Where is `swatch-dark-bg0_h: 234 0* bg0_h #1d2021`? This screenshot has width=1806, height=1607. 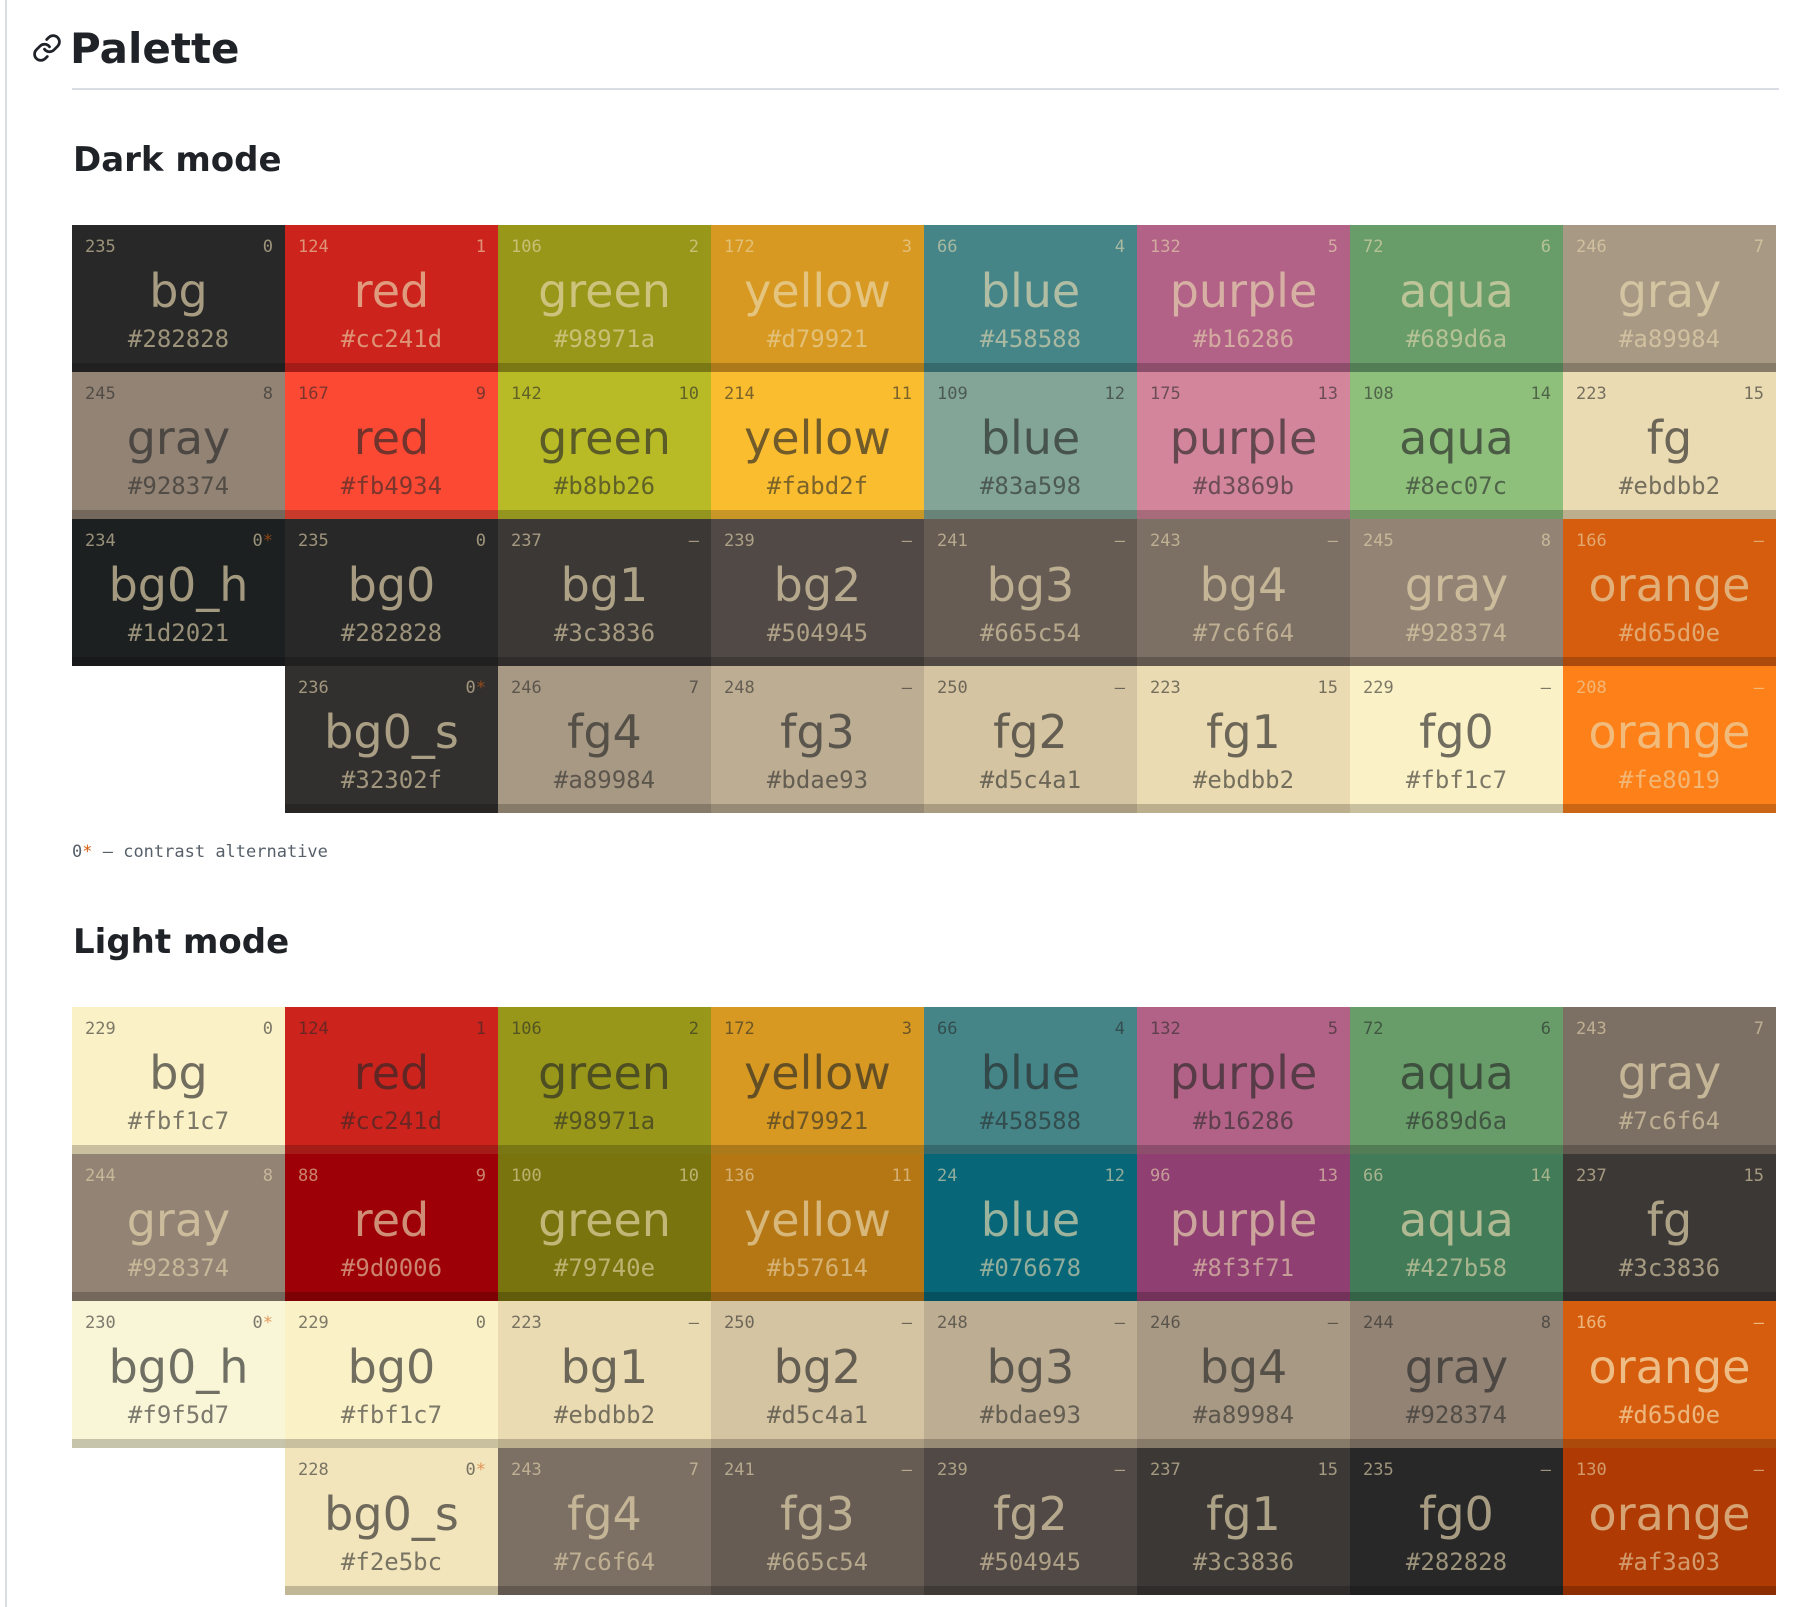
swatch-dark-bg0_h: 234 0* bg0_h #1d2021 is located at coordinates (178, 592).